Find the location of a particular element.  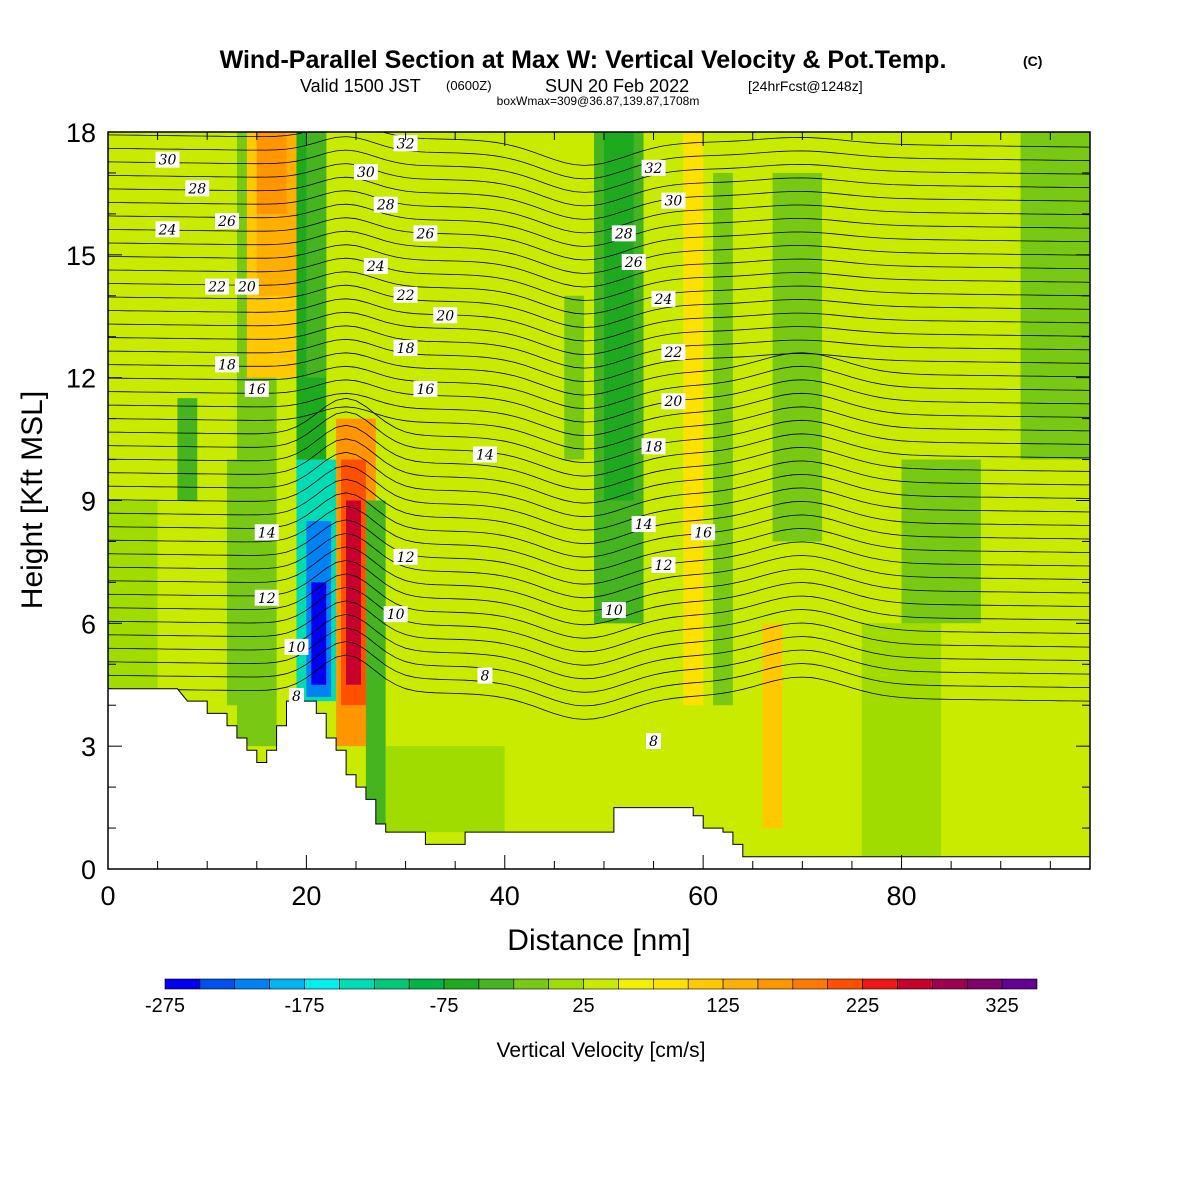

contour-label-8: 14 is located at coordinates (266, 532).